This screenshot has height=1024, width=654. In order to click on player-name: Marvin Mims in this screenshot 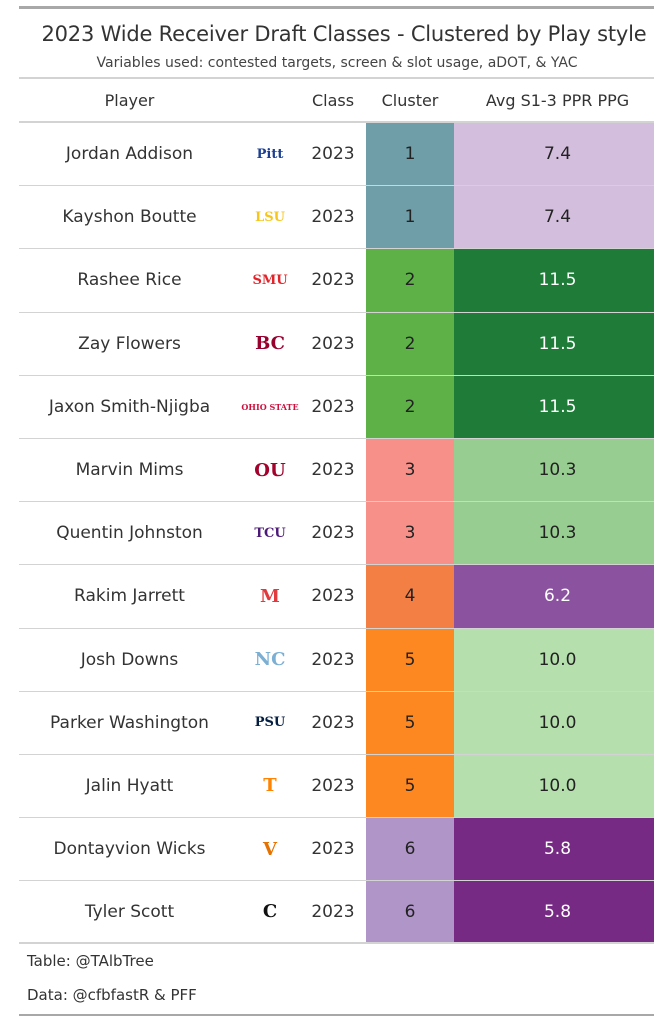, I will do `click(129, 470)`.